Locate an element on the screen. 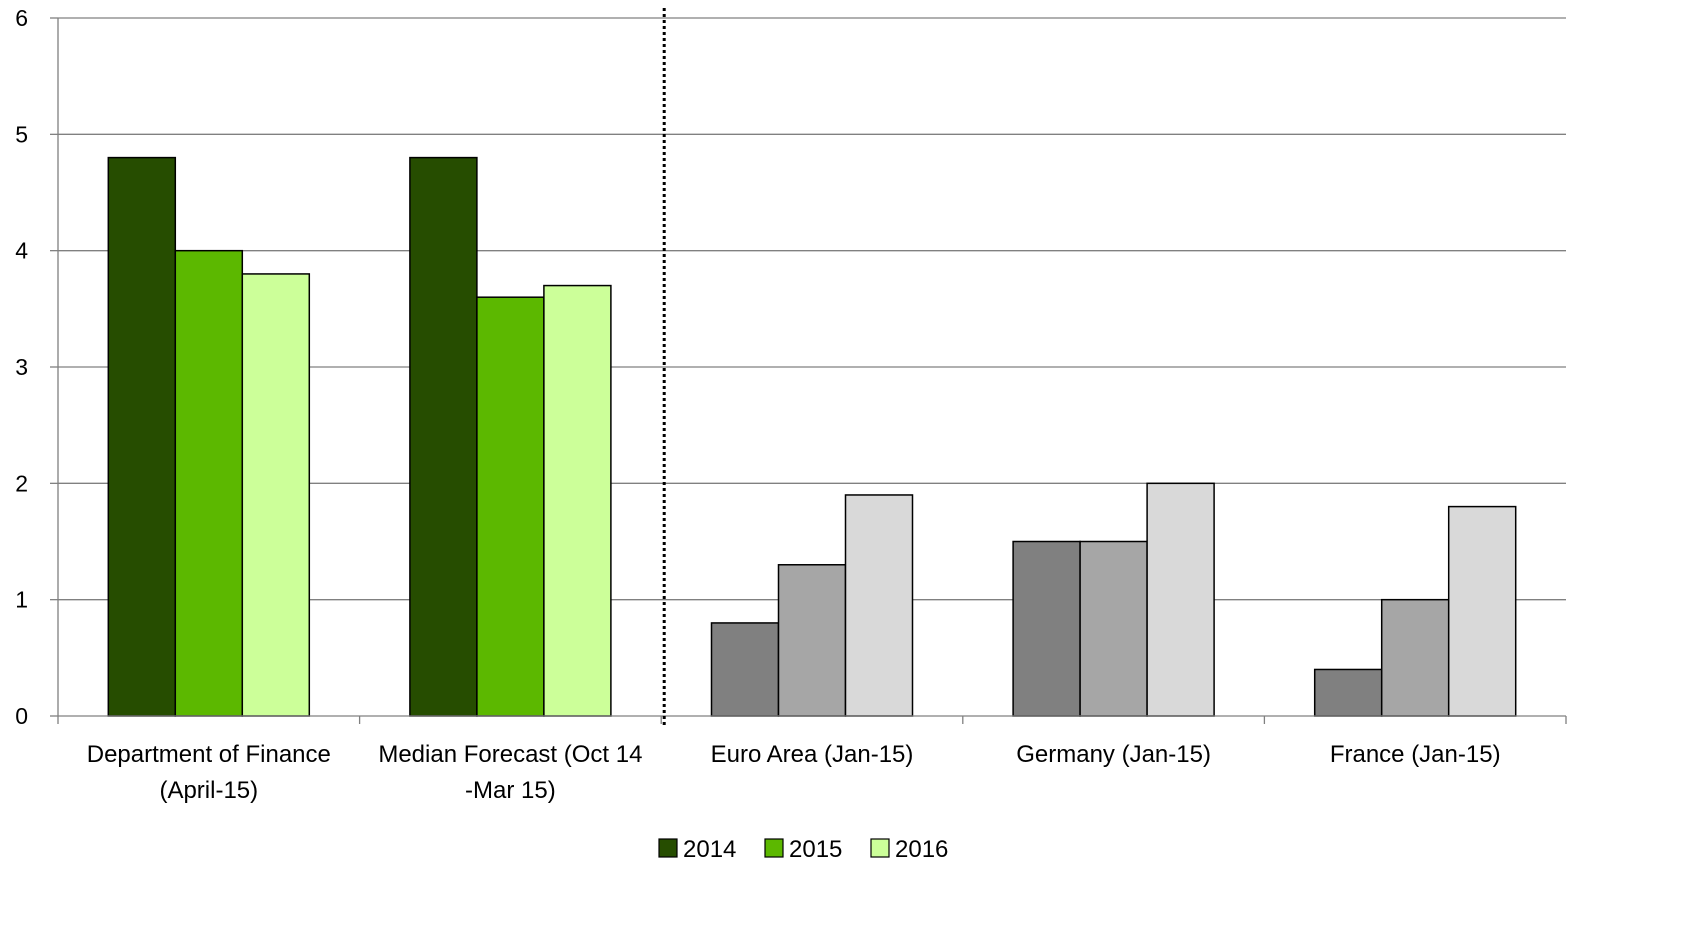 This screenshot has width=1698, height=936. legend-swatch-2014 is located at coordinates (668, 848).